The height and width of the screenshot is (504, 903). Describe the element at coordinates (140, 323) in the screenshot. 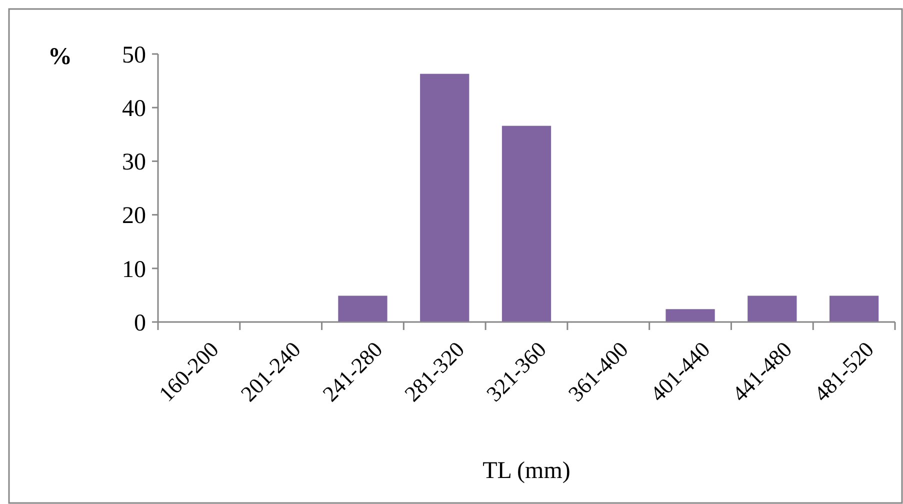

I see `y-tick-label: 0` at that location.